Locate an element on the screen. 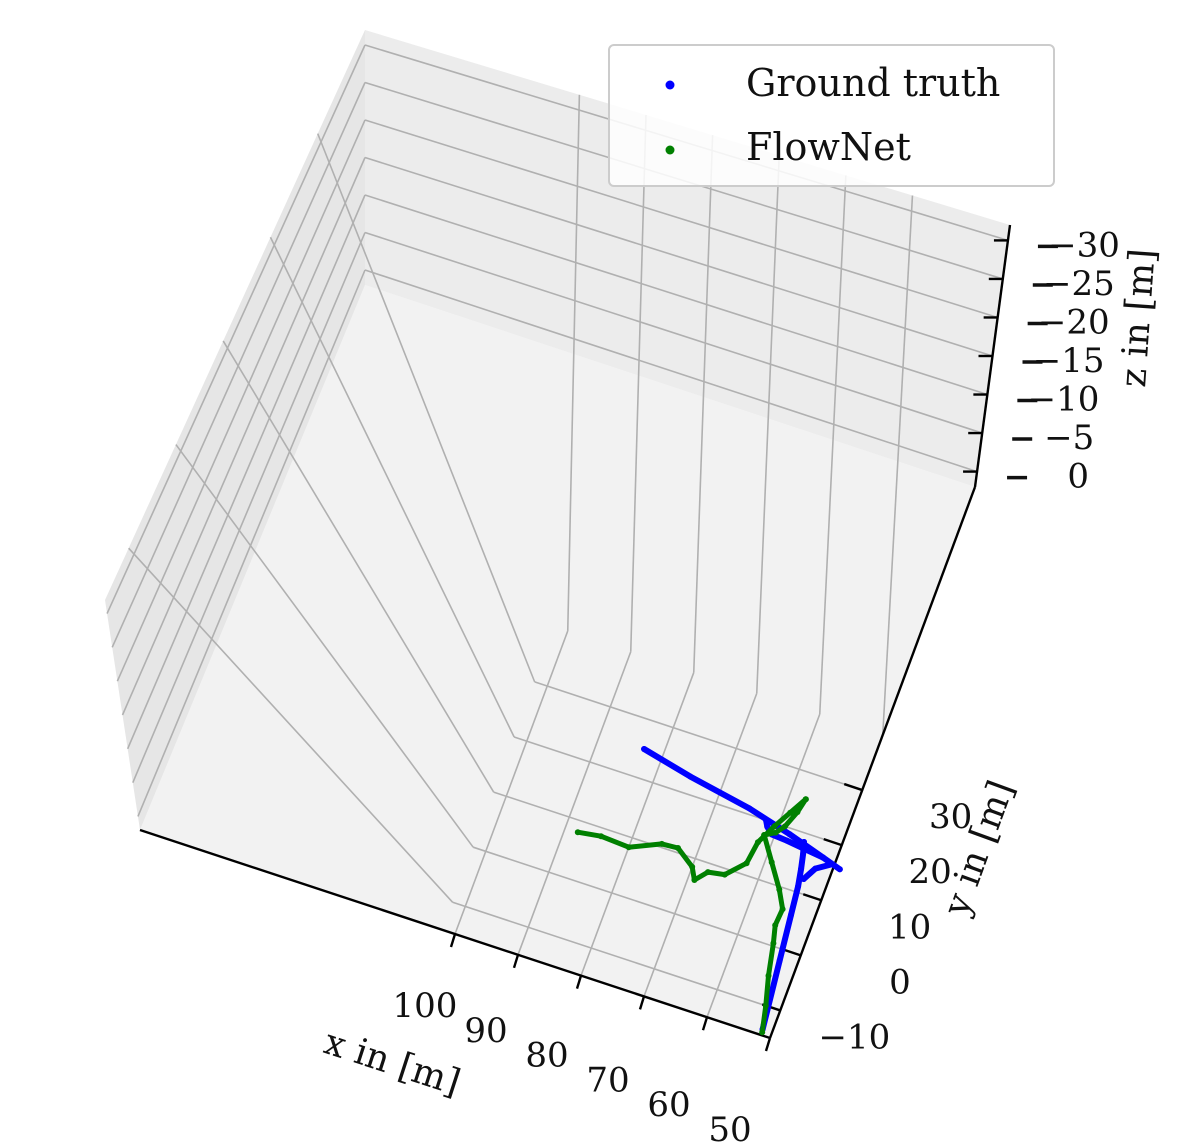 Image resolution: width=1196 pixels, height=1146 pixels. legend-label-ground-truth: Ground truth is located at coordinates (873, 83).